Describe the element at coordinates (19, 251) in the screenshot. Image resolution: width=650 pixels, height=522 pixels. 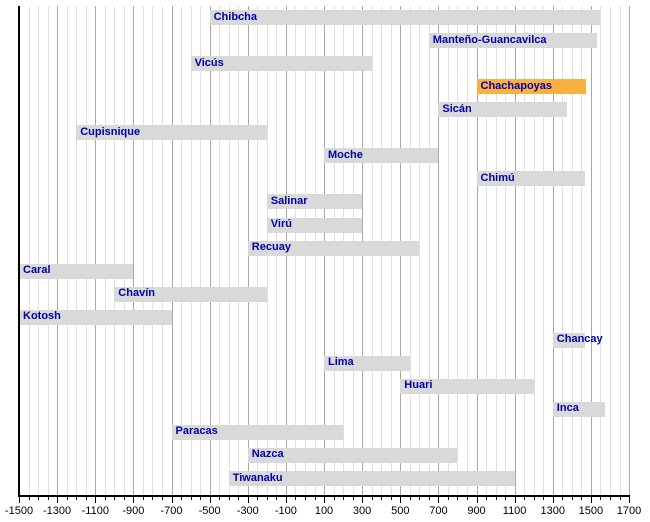
I see `y-axis-line` at that location.